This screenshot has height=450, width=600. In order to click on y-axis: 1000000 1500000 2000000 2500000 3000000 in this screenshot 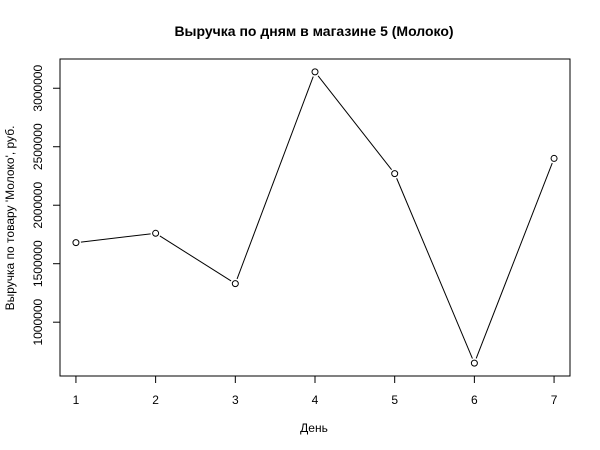, I will do `click(46, 205)`.